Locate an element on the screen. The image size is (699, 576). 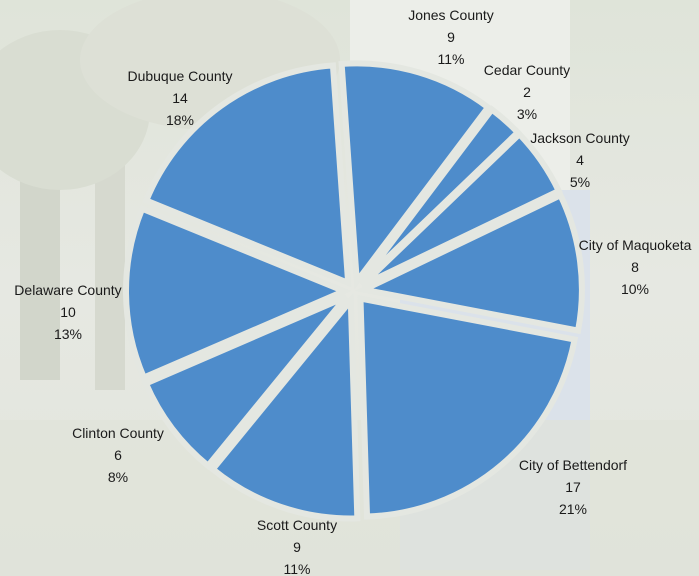
slice-label: City of Bettendorf 17 21% is located at coordinates (573, 487).